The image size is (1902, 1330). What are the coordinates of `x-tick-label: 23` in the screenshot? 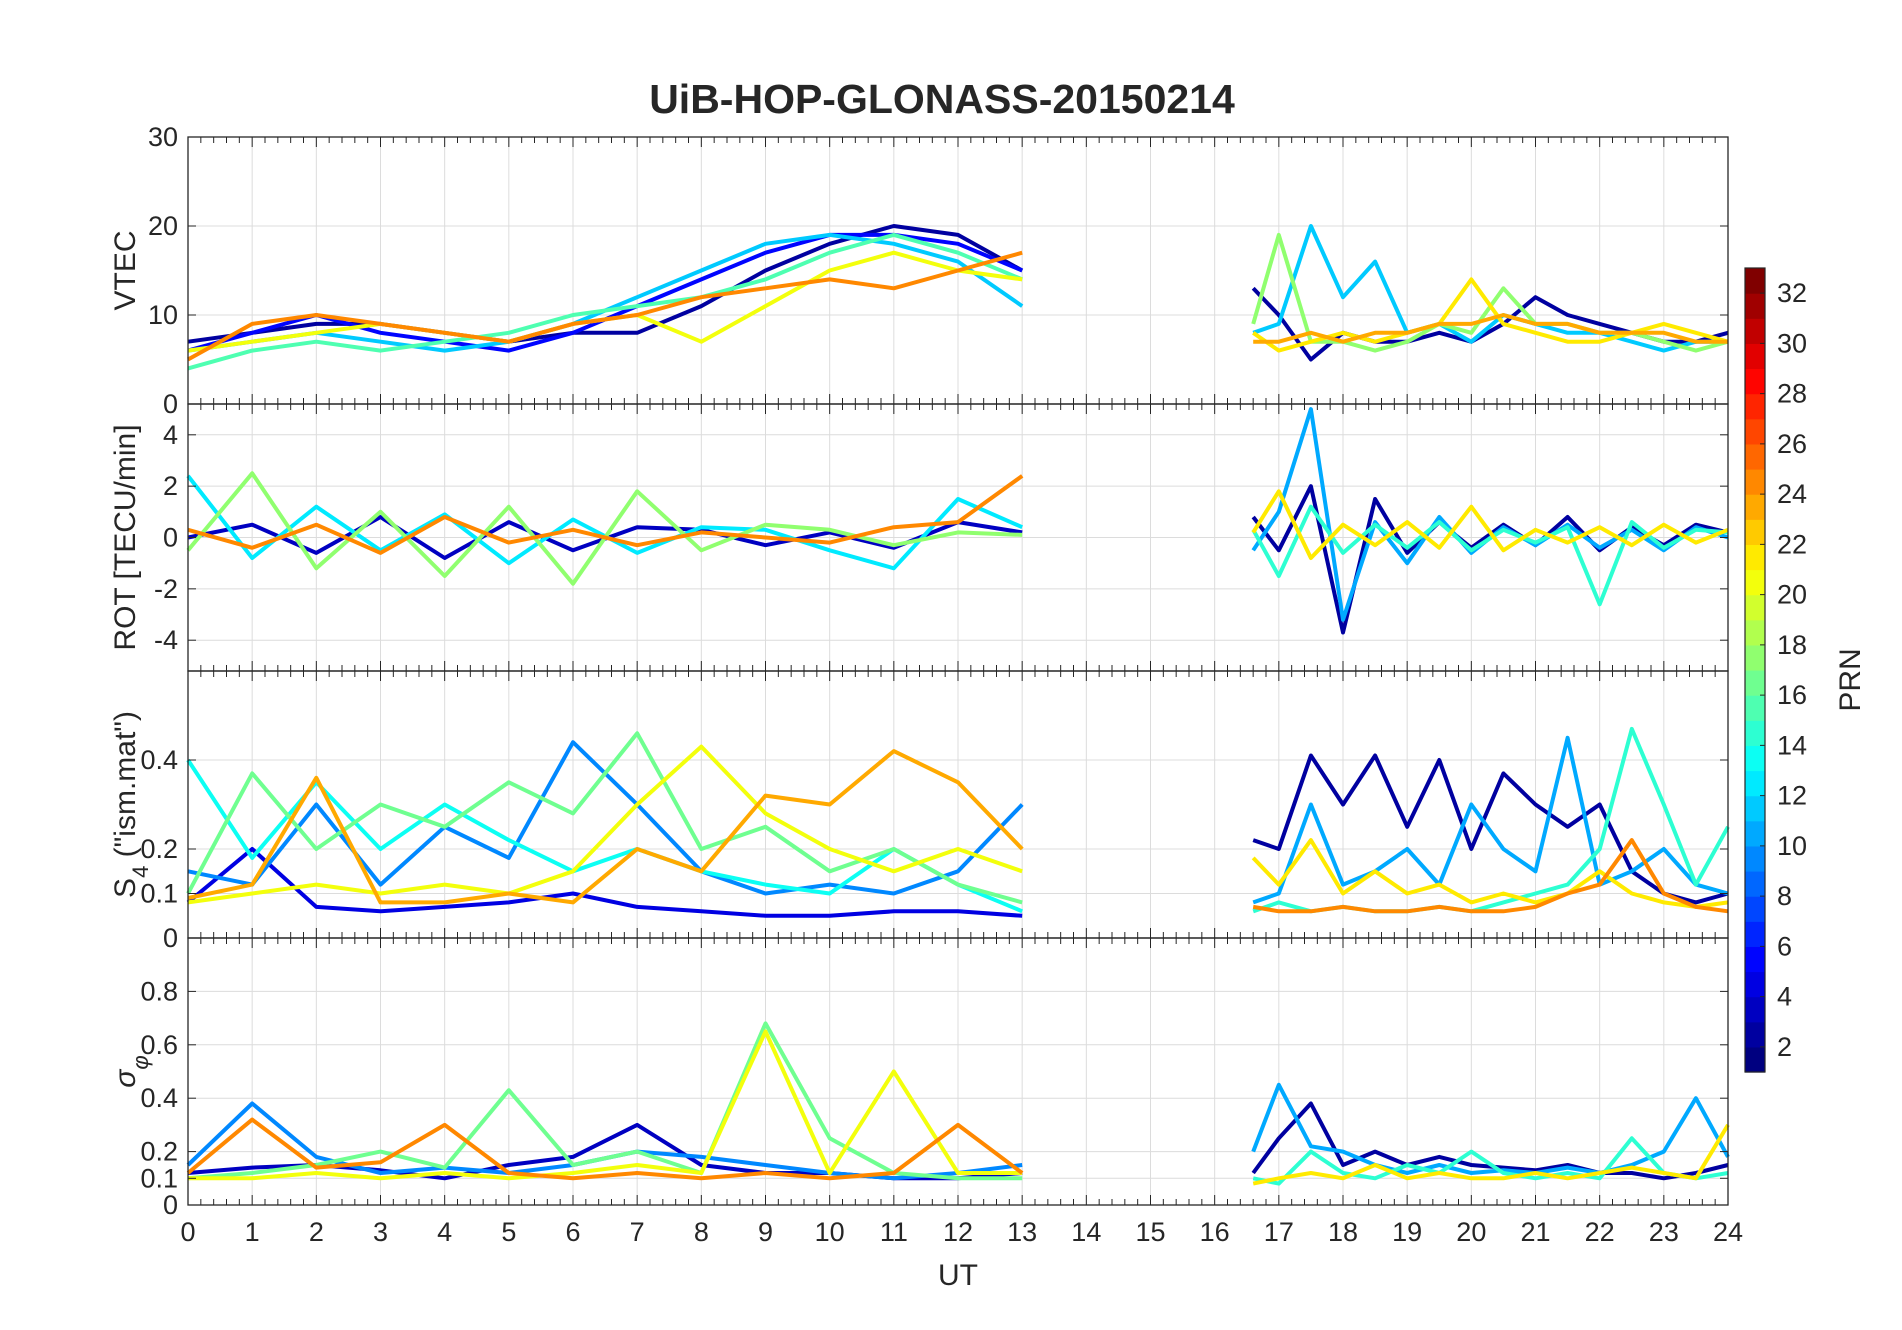 It's located at (1664, 1232).